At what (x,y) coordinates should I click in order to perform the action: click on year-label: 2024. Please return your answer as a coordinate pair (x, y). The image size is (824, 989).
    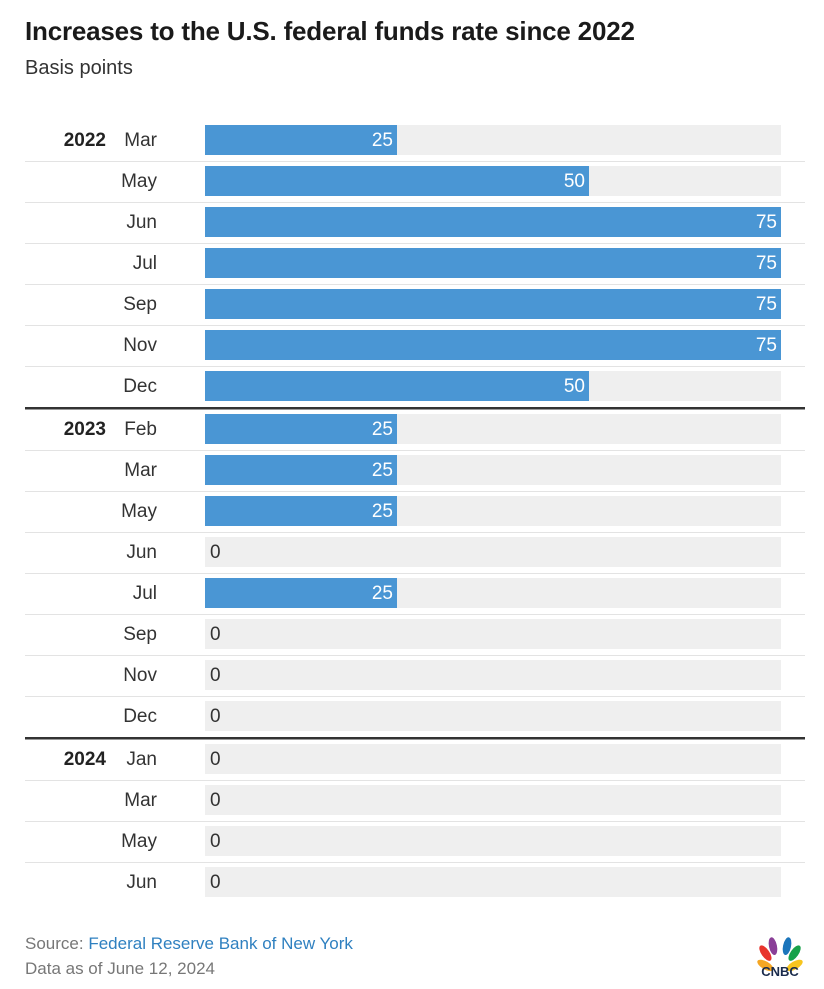
    Looking at the image, I should click on (85, 759).